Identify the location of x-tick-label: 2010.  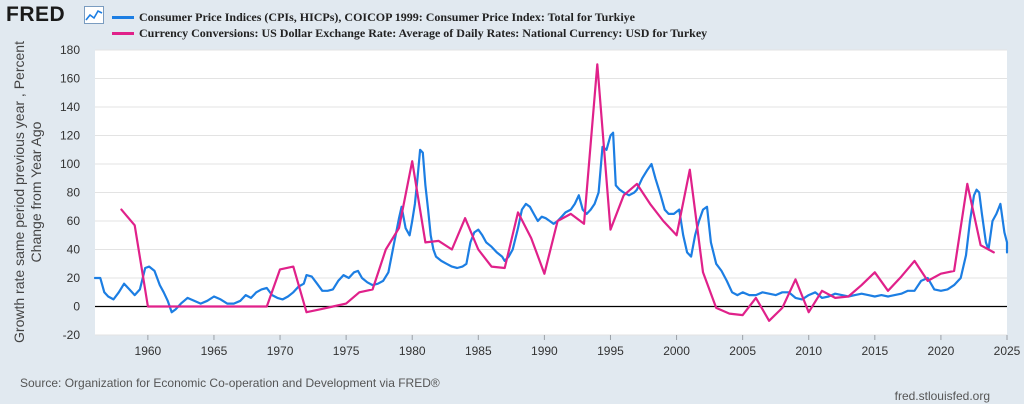
(808, 351).